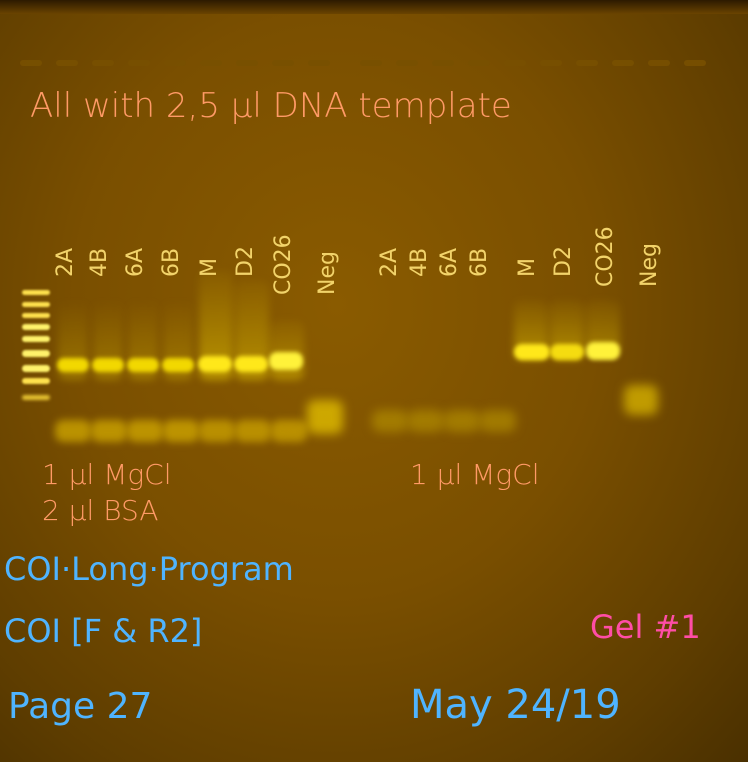 Image resolution: width=748 pixels, height=762 pixels. I want to click on well-row, so click(370, 64).